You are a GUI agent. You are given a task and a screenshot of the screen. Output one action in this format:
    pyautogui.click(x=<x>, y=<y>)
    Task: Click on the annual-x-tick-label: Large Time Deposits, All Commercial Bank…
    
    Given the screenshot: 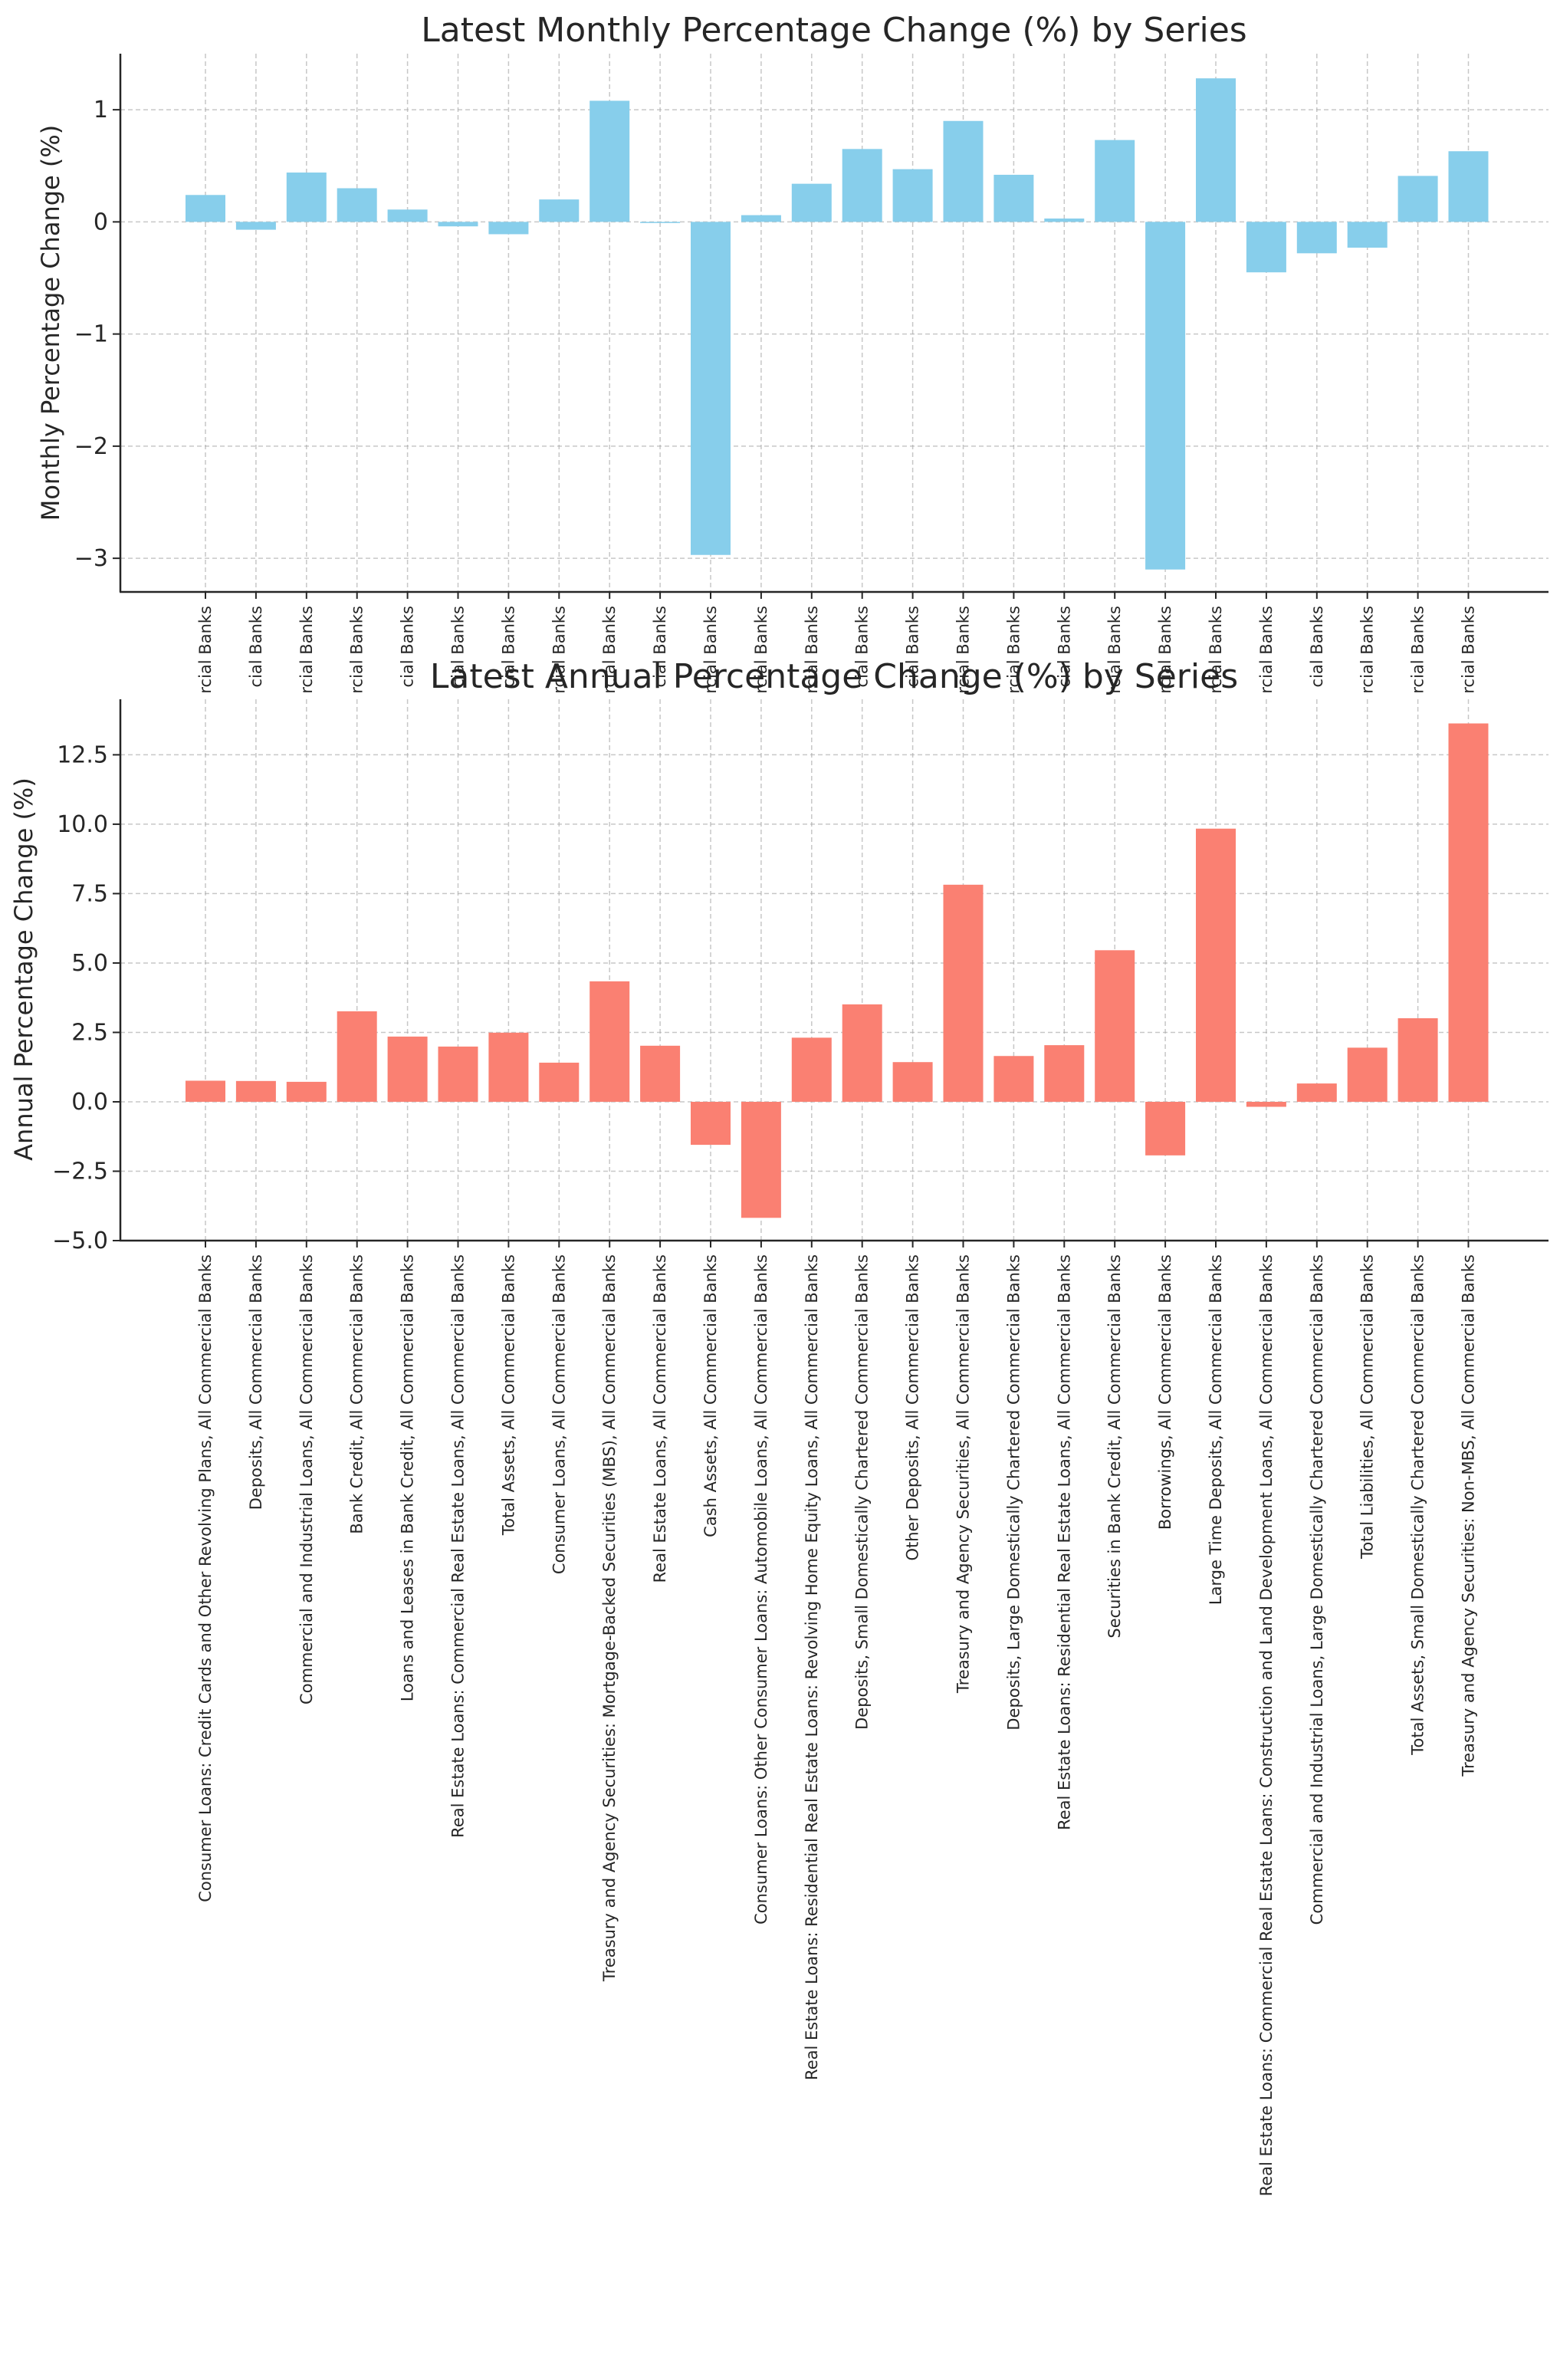 What is the action you would take?
    pyautogui.click(x=1216, y=1430)
    